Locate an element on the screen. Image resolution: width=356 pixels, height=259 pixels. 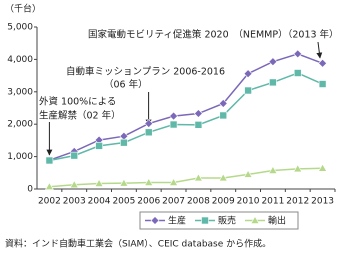
x-tick-label: 2008 is located at coordinates (198, 202).